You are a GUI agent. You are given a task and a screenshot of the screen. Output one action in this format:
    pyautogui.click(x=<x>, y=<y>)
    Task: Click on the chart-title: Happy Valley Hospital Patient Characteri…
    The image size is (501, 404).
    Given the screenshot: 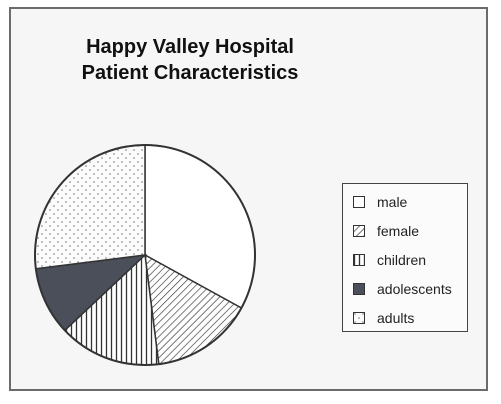 What is the action you would take?
    pyautogui.click(x=190, y=60)
    